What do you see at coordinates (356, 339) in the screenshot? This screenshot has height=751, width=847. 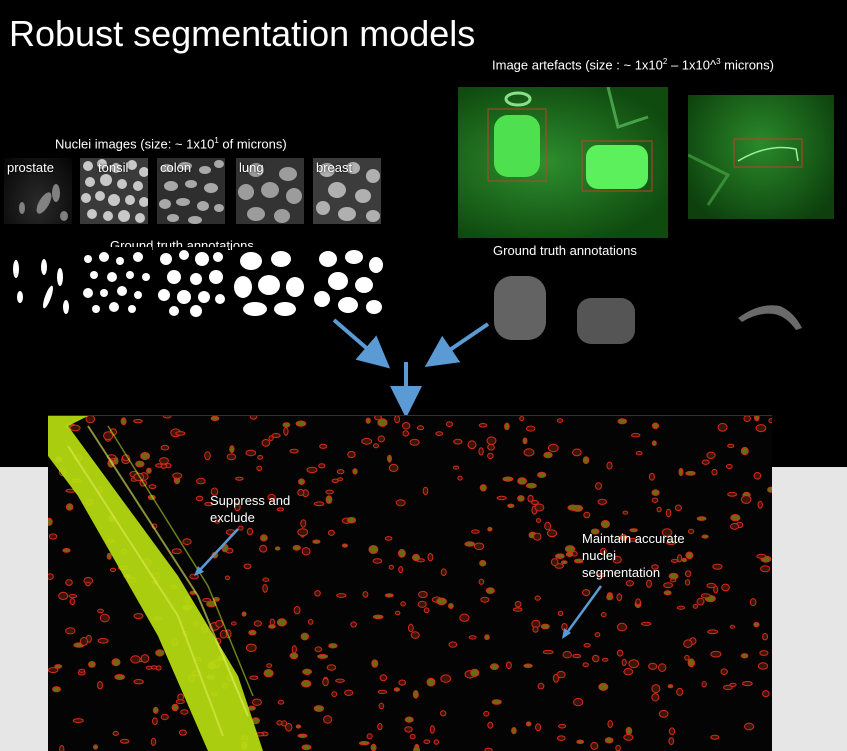 I see `arrow-down-right-icon` at bounding box center [356, 339].